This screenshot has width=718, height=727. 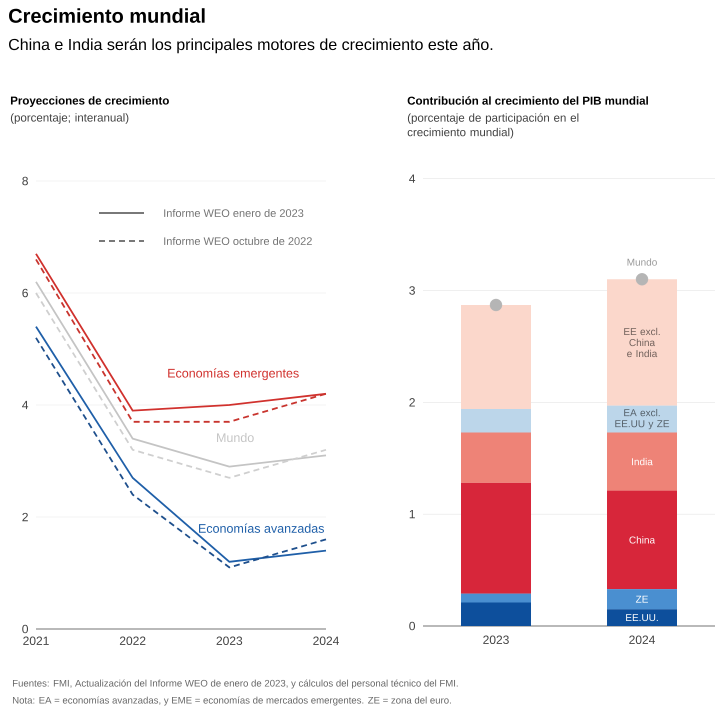 What do you see at coordinates (25, 181) in the screenshot?
I see `y-tick-label: 8` at bounding box center [25, 181].